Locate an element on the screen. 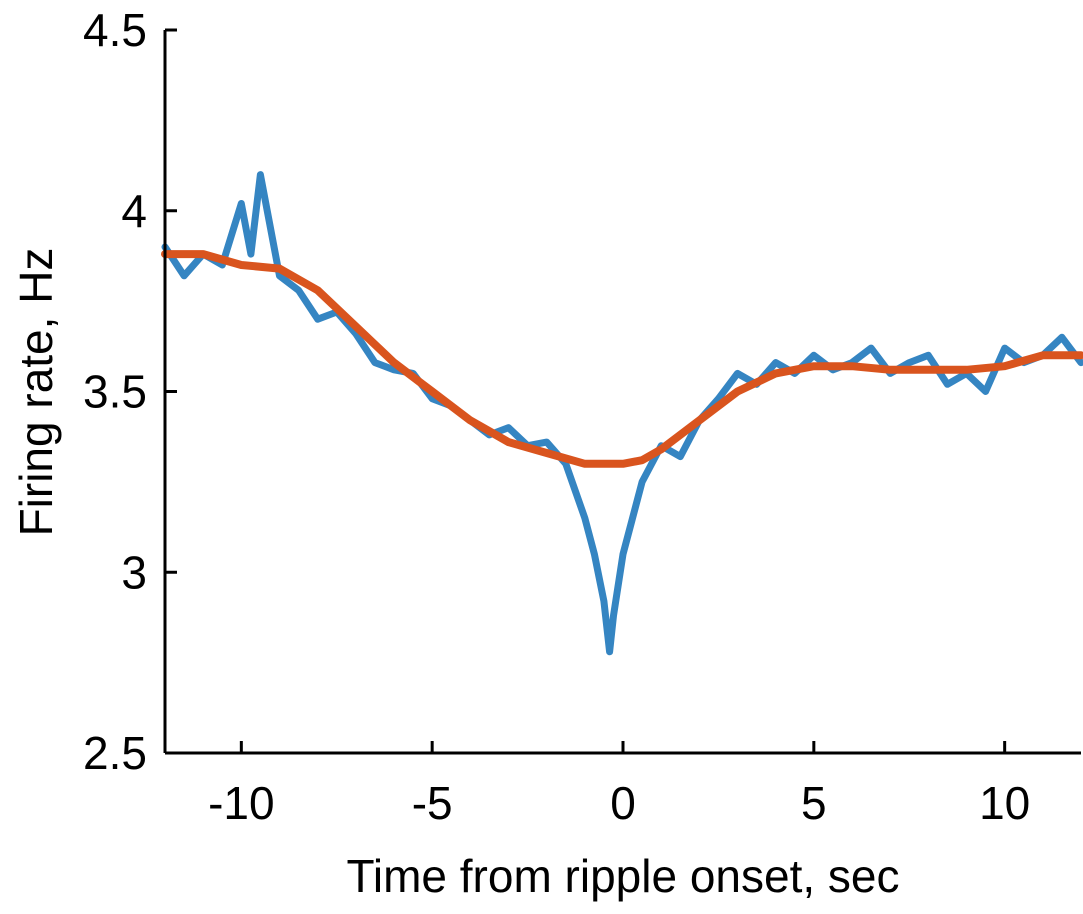  x-tick-label: 10 is located at coordinates (1004, 803).